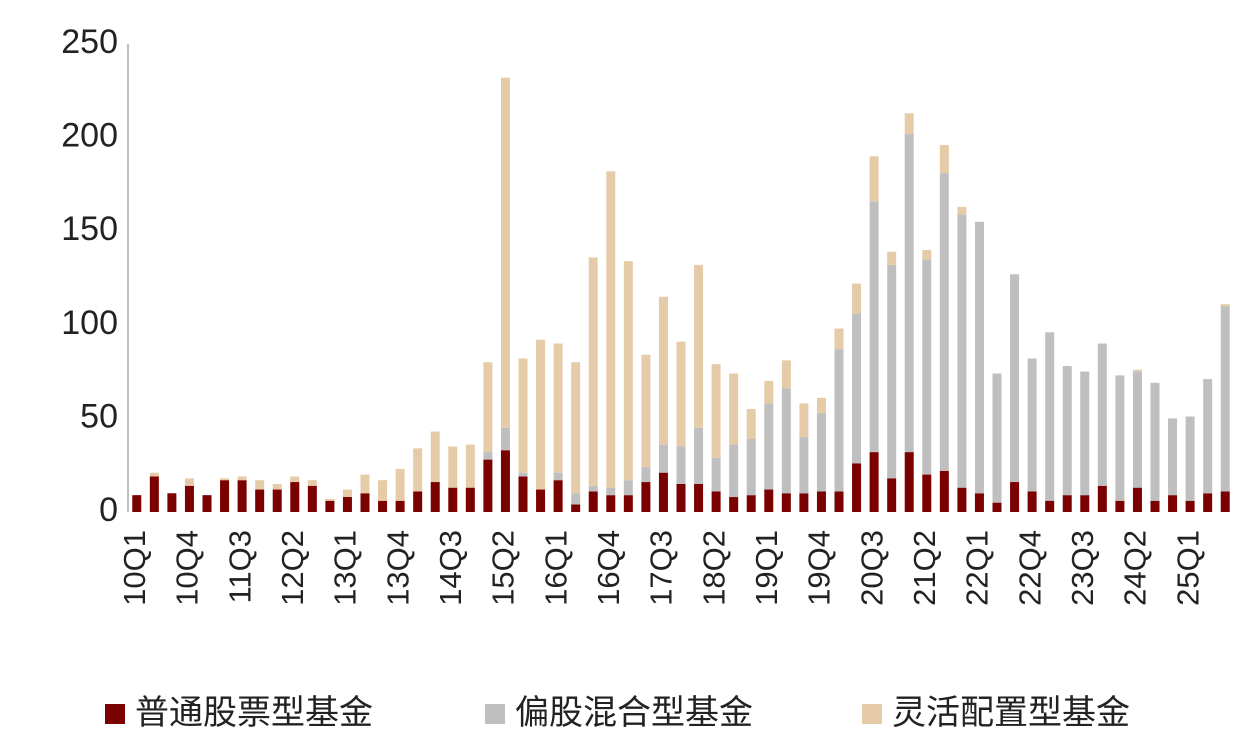  I want to click on x-tick-label: 19Q1, so click(766, 568).